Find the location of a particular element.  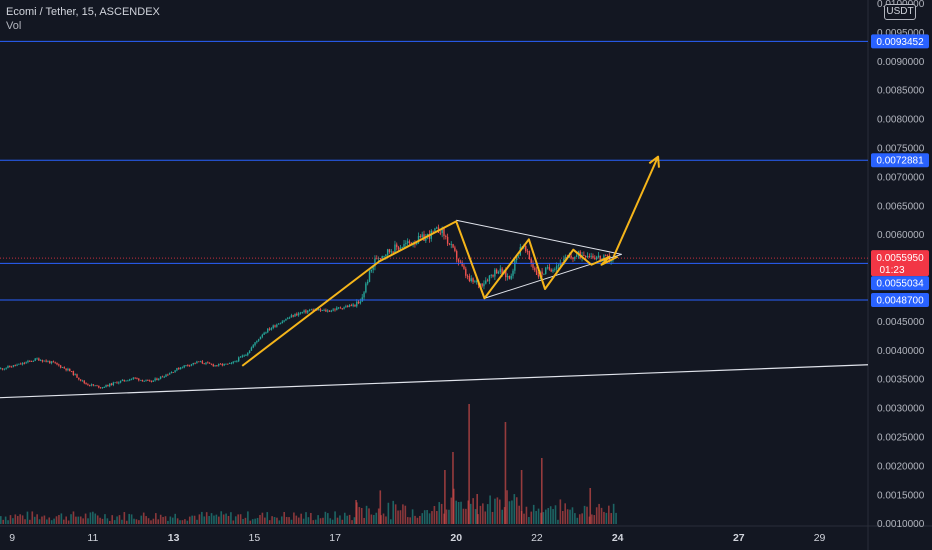

date-tick-label: 13 is located at coordinates (174, 538).